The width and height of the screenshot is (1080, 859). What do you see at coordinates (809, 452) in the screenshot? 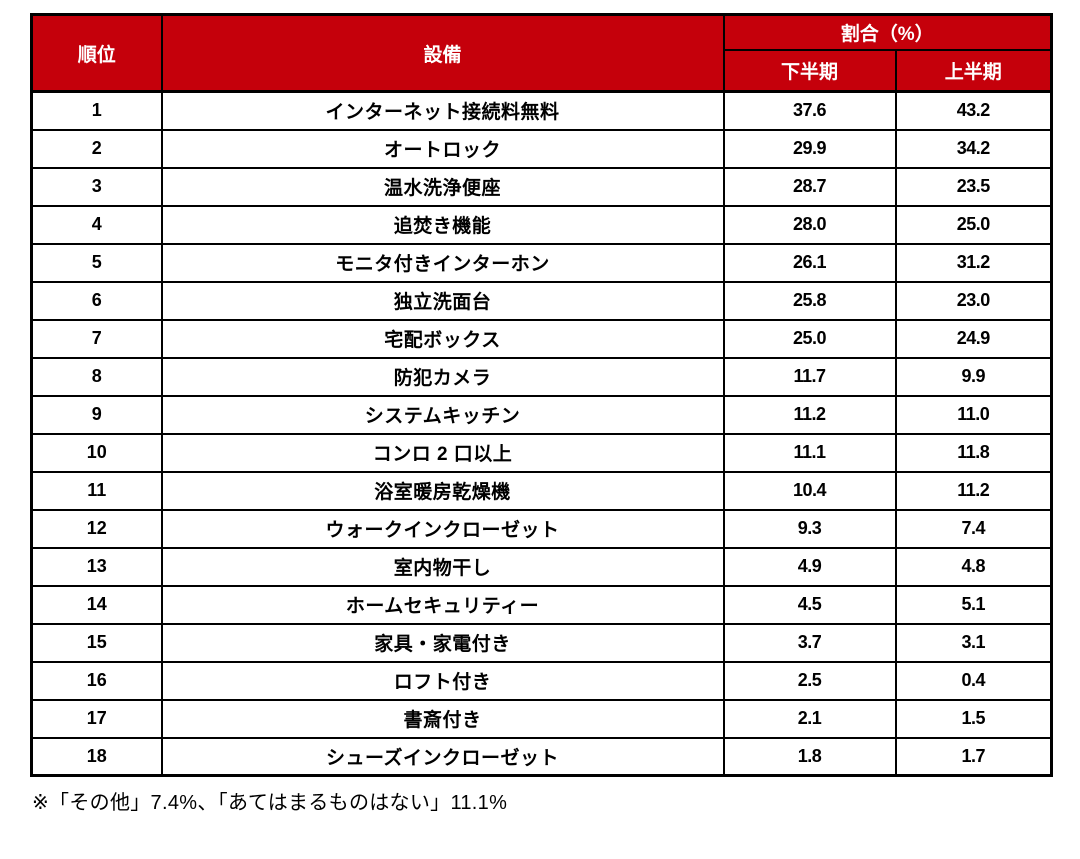
I see `second-half-cell: 11.1` at bounding box center [809, 452].